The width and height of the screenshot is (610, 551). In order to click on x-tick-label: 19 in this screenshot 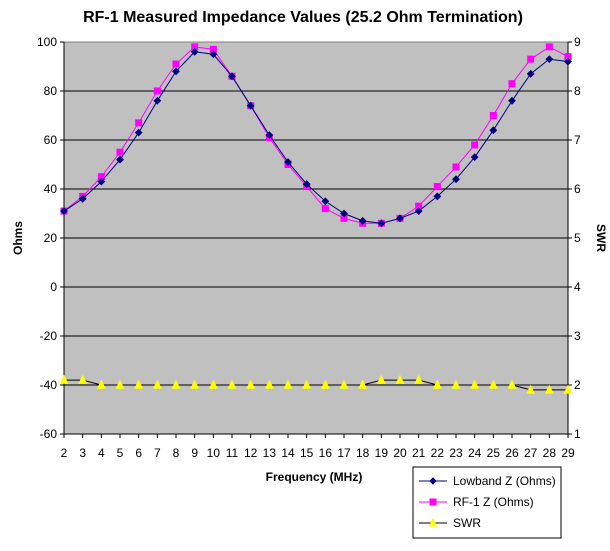, I will do `click(382, 453)`.